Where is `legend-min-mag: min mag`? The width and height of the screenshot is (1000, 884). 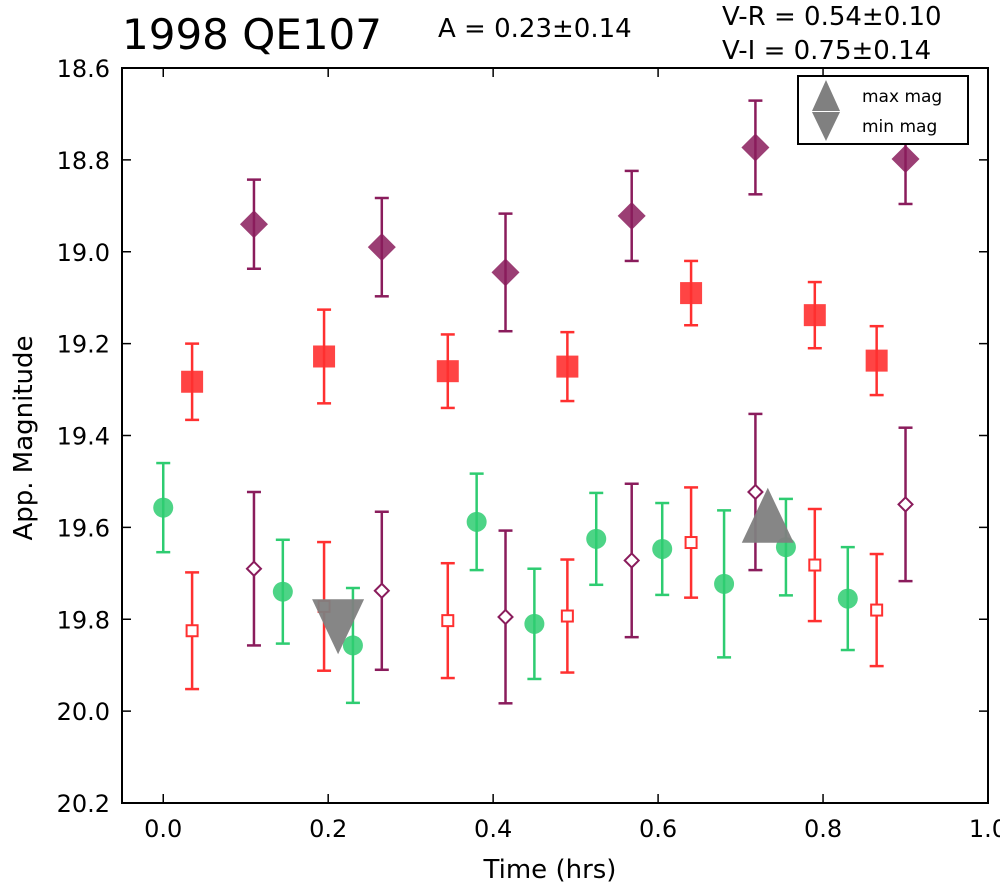
legend-min-mag: min mag is located at coordinates (899, 127).